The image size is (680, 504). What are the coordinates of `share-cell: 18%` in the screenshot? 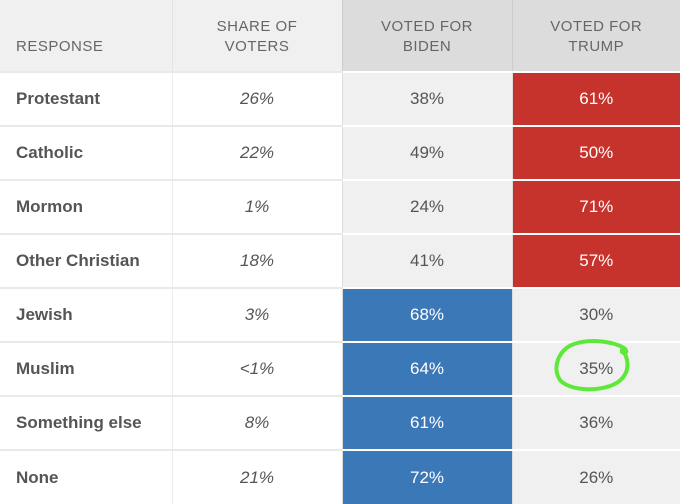 It's located at (256, 260).